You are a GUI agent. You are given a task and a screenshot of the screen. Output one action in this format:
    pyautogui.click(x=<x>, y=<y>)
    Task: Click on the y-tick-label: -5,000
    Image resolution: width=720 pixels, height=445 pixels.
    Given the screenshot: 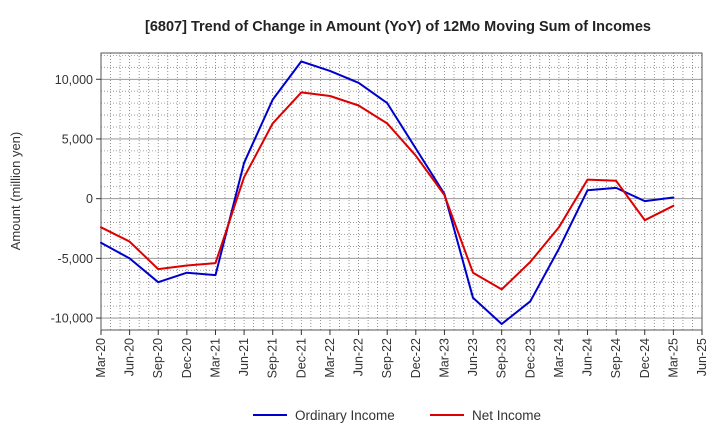 What is the action you would take?
    pyautogui.click(x=75, y=259)
    